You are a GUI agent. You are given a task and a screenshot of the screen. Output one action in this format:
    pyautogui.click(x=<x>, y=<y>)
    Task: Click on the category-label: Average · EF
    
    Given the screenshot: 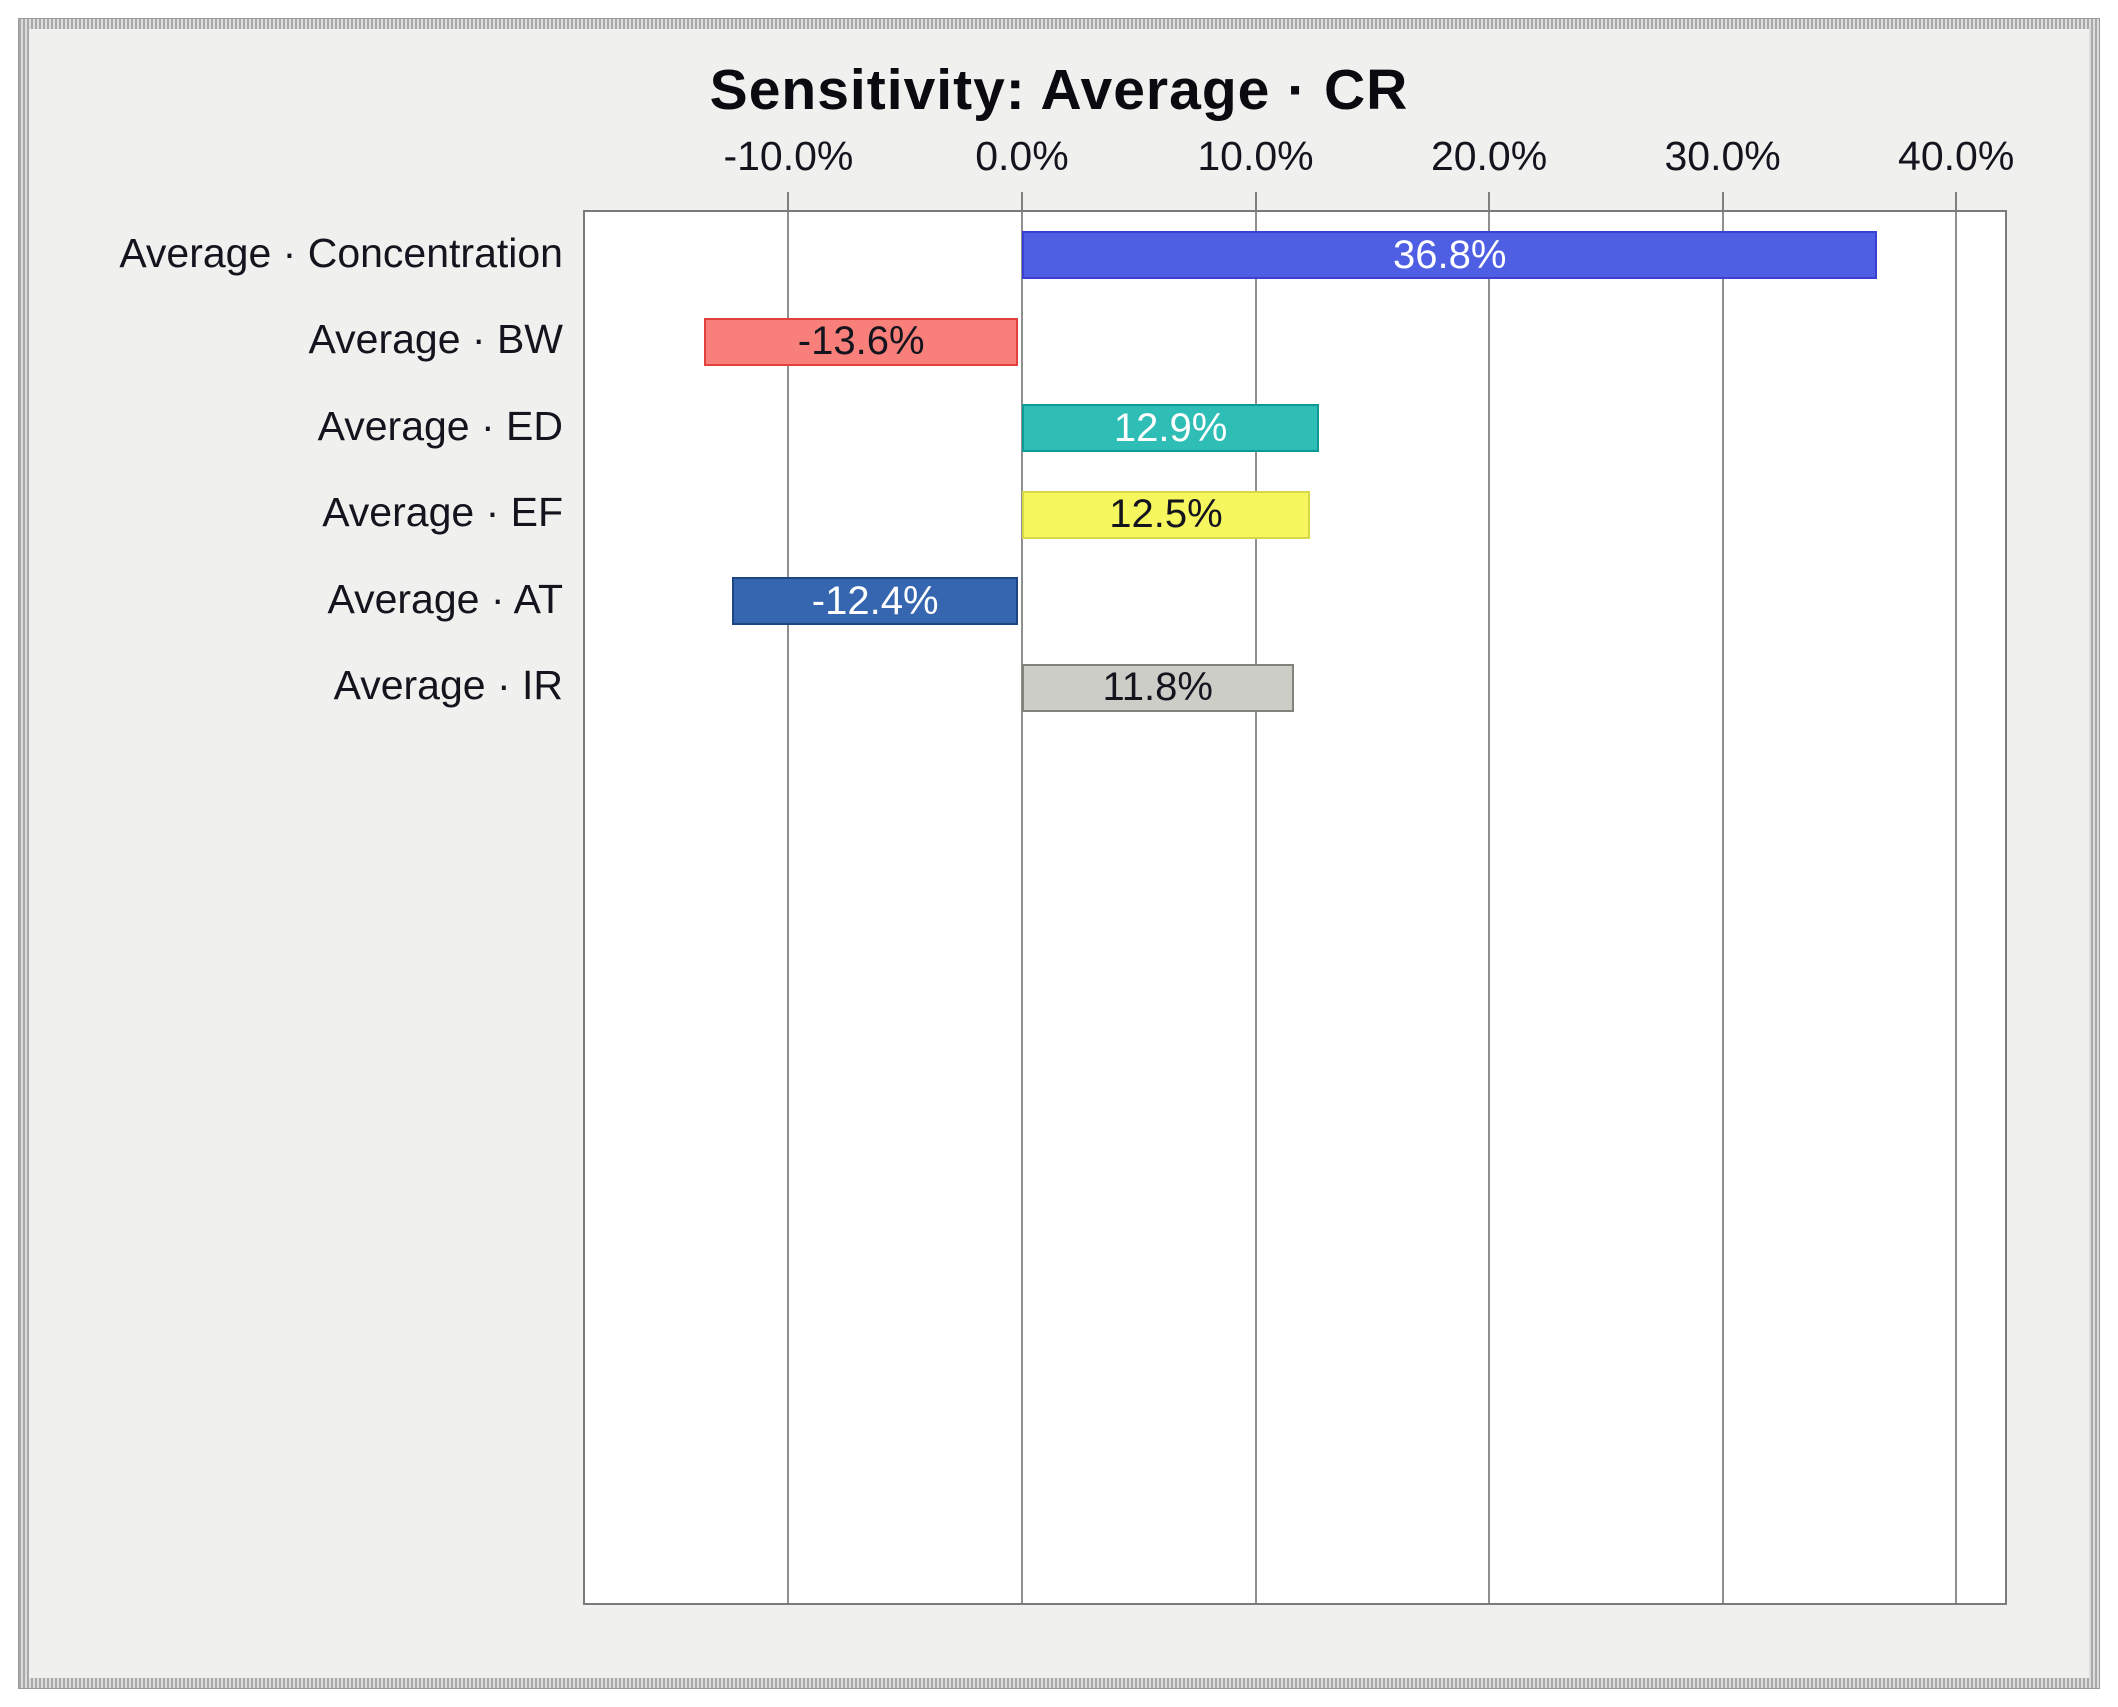 What is the action you would take?
    pyautogui.click(x=442, y=512)
    